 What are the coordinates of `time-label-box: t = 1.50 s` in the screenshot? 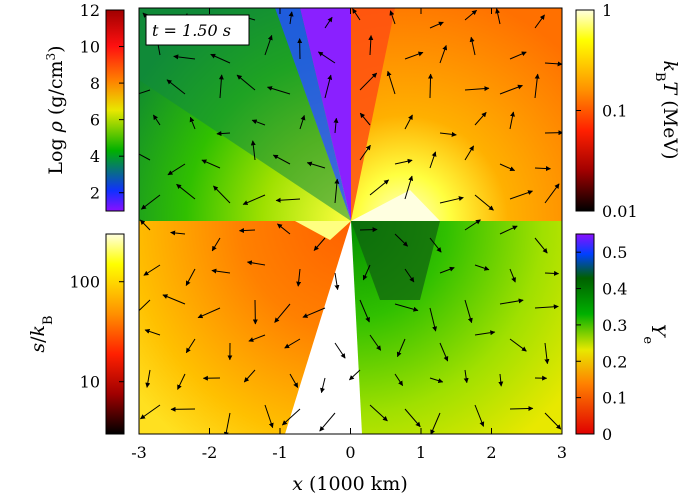 It's located at (197, 30).